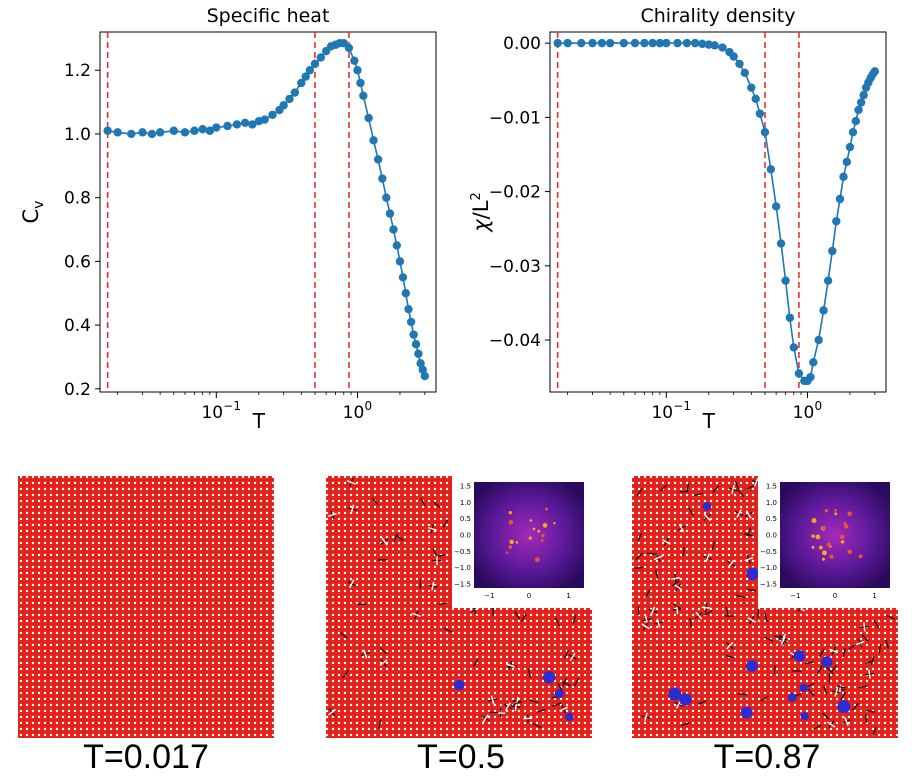 Image resolution: width=916 pixels, height=777 pixels. I want to click on inset-y-tick-label: 0.5, so click(465, 519).